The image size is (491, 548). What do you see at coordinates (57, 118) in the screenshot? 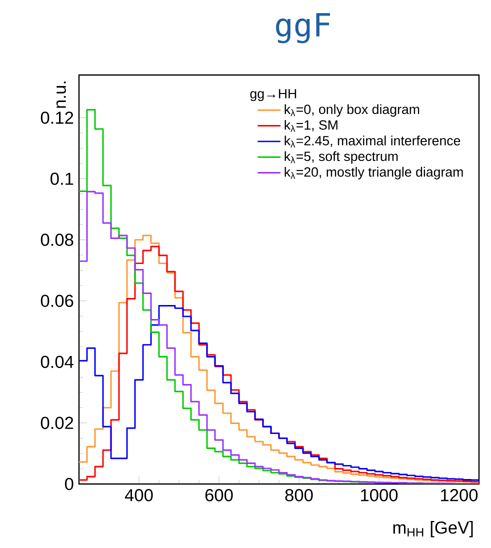
I see `y-tick-label: 0.12` at bounding box center [57, 118].